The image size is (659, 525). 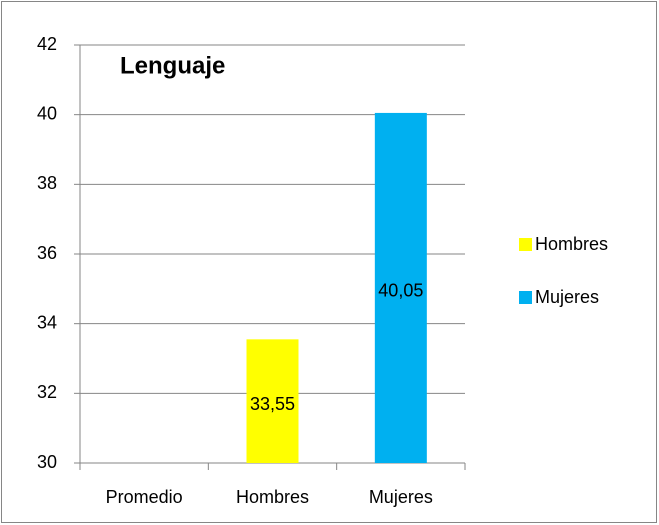 I want to click on y-tick-label: 38, so click(x=47, y=183).